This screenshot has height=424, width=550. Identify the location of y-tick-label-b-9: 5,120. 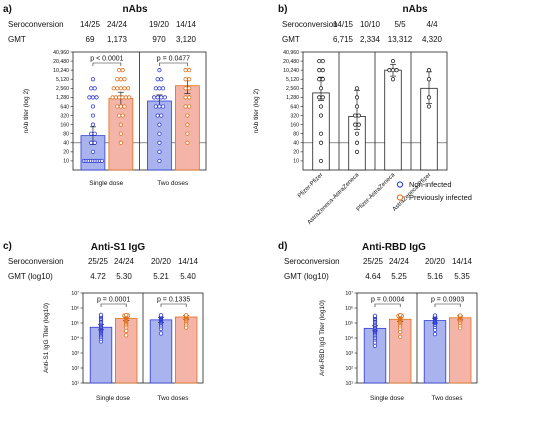
(292, 80).